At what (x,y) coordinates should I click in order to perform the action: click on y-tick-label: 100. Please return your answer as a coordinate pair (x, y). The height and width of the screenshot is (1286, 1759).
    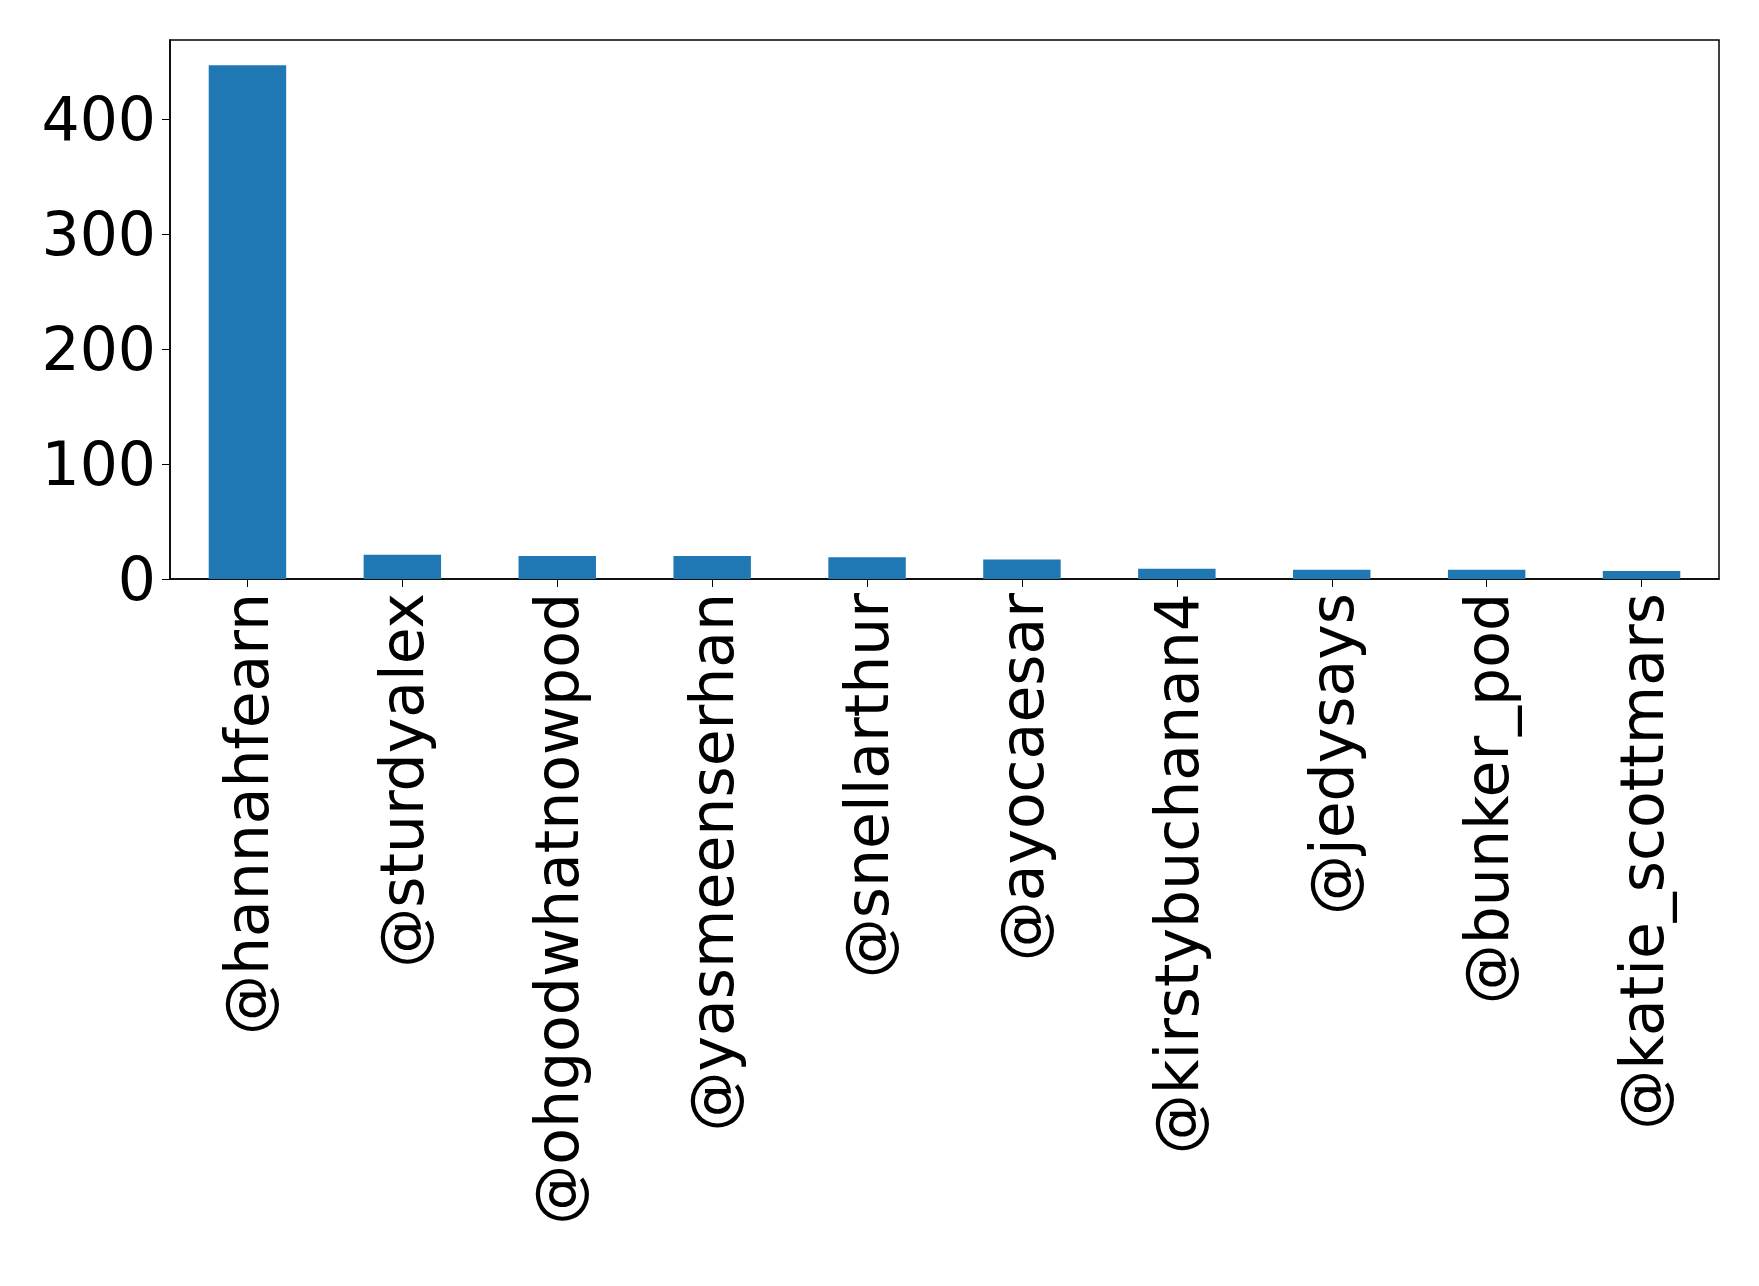
    Looking at the image, I should click on (98, 464).